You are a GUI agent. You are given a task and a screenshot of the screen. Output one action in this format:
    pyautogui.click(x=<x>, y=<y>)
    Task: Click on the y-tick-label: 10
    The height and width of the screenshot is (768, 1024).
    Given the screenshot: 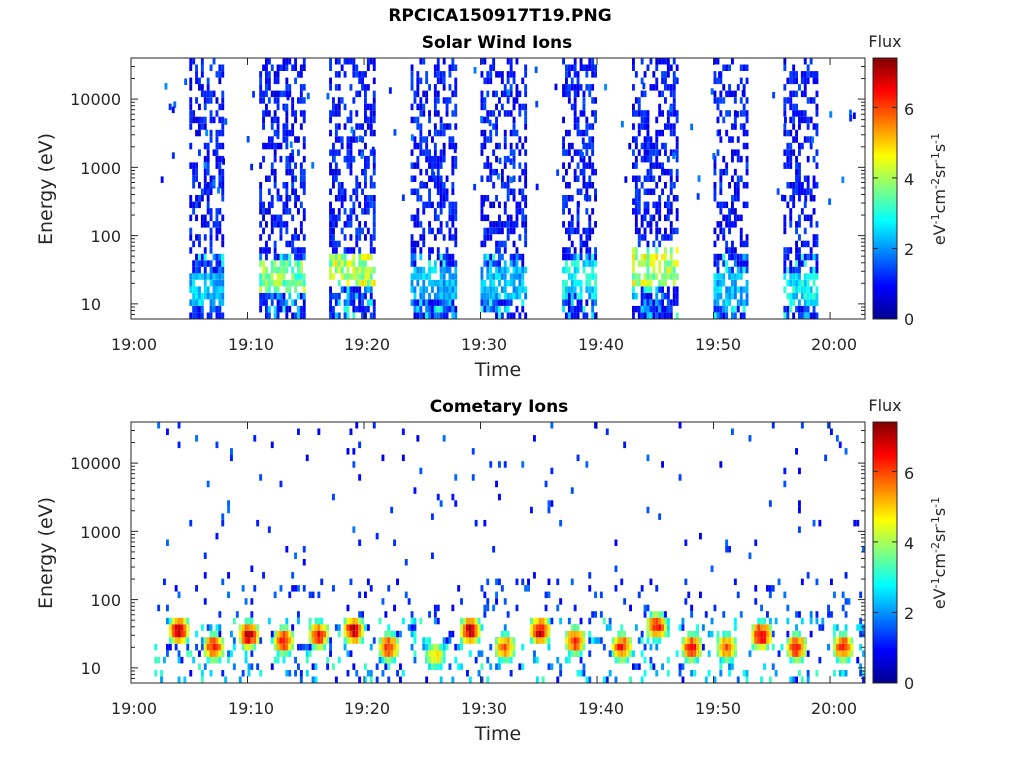 What is the action you would take?
    pyautogui.click(x=91, y=304)
    